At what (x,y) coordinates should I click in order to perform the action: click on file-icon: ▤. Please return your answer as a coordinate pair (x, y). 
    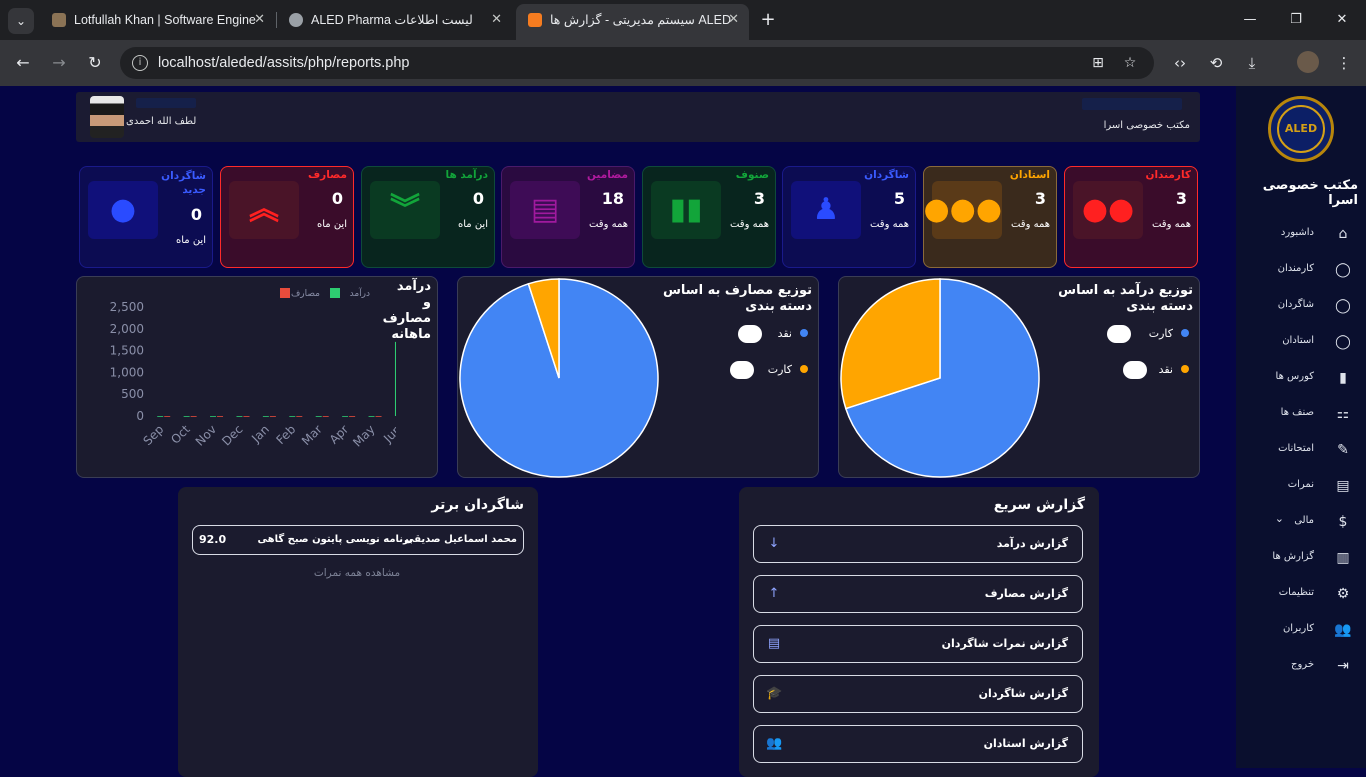
    Looking at the image, I should click on (1343, 486).